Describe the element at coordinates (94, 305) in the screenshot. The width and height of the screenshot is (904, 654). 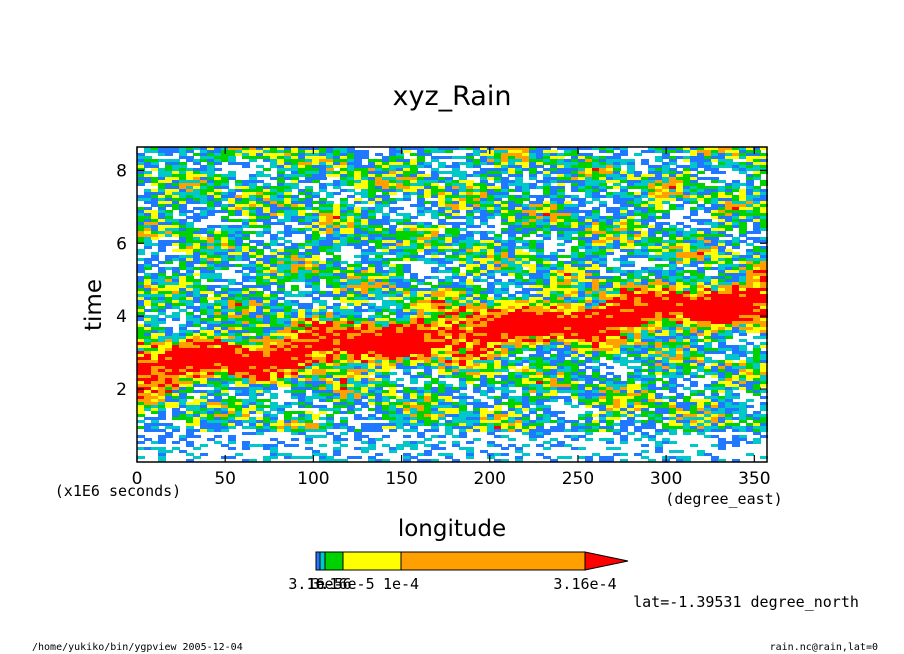
I see `y-axis-label: time` at that location.